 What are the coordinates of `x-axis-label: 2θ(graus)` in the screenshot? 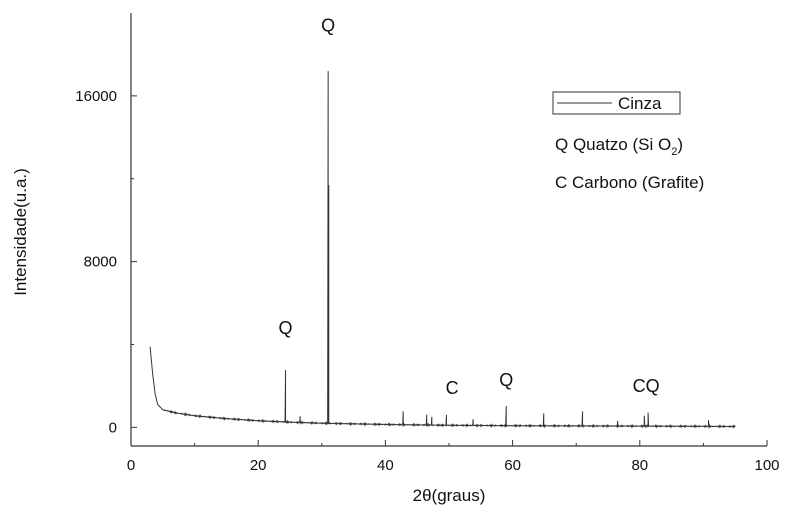 It's located at (449, 495).